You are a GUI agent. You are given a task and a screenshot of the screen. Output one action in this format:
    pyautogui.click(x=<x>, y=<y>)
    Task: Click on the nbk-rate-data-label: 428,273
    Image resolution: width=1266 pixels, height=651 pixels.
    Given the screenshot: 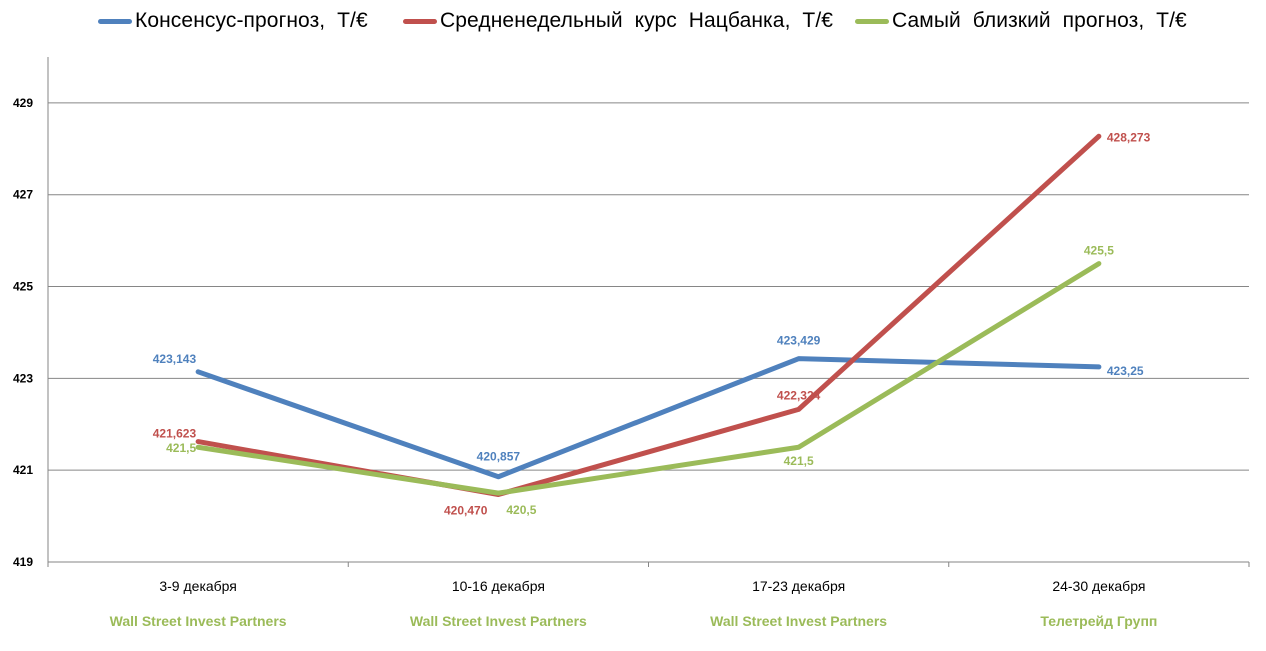 What is the action you would take?
    pyautogui.click(x=1129, y=137)
    